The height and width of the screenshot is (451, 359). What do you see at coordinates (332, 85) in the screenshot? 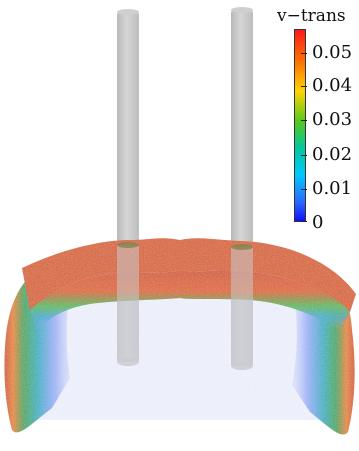
I see `colorbar-tick-label: 0.04` at bounding box center [332, 85].